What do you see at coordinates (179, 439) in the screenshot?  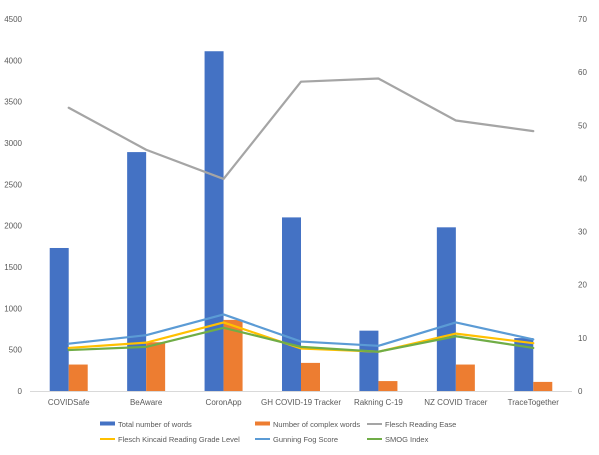 I see `legend-label: Flesch Kincaid Reading Grade Level` at bounding box center [179, 439].